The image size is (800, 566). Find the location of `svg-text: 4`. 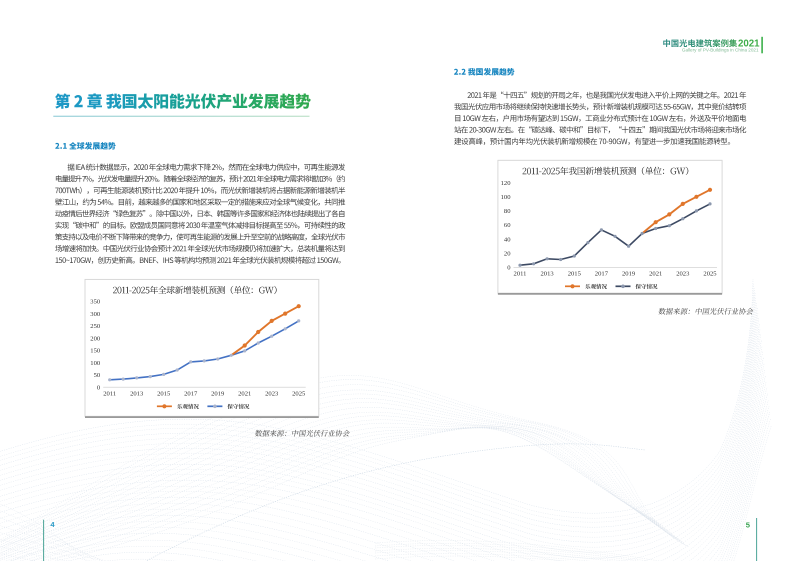

svg-text: 4 is located at coordinates (52, 524).